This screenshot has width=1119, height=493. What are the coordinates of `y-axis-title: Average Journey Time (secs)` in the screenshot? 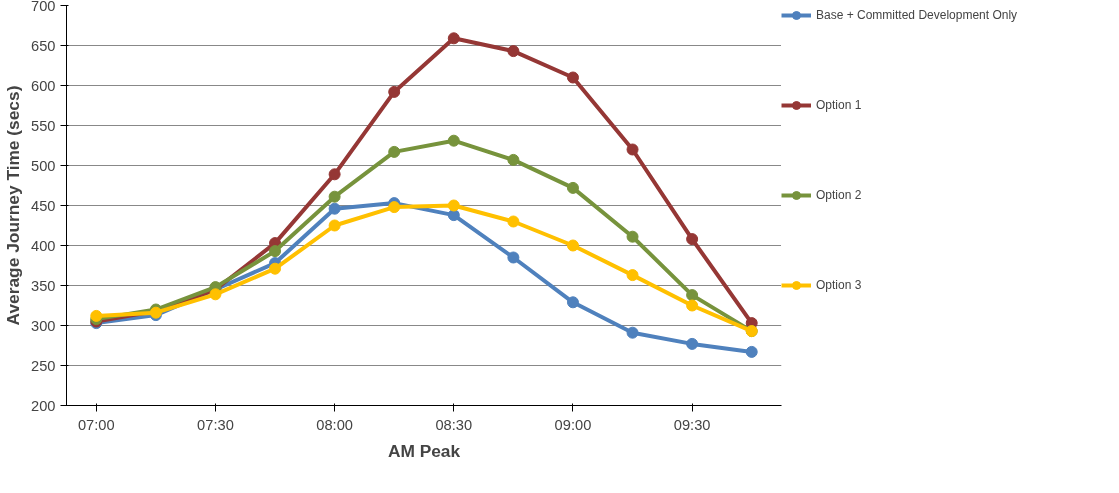 It's located at (13, 205).